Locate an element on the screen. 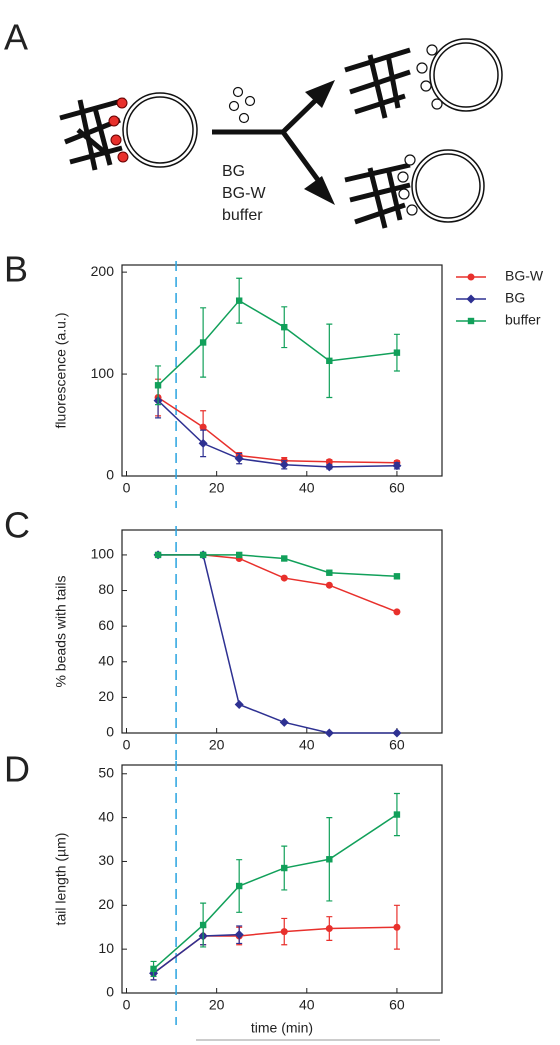  legend-label: BG-W is located at coordinates (524, 276).